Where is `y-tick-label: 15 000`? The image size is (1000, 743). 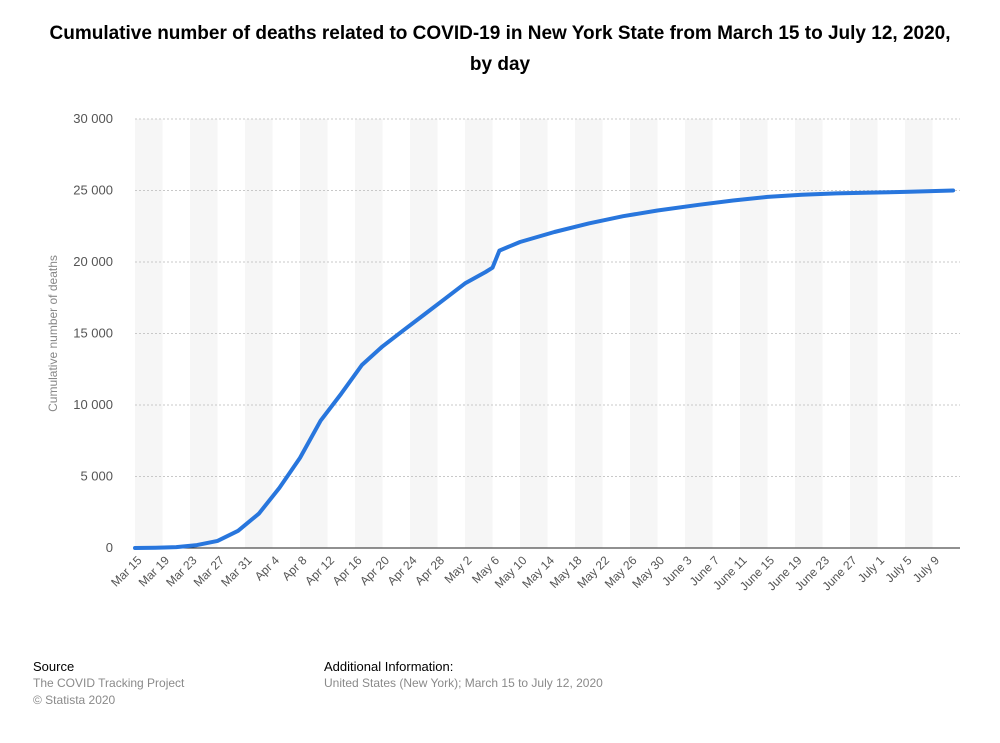
y-tick-label: 15 000 is located at coordinates (93, 333).